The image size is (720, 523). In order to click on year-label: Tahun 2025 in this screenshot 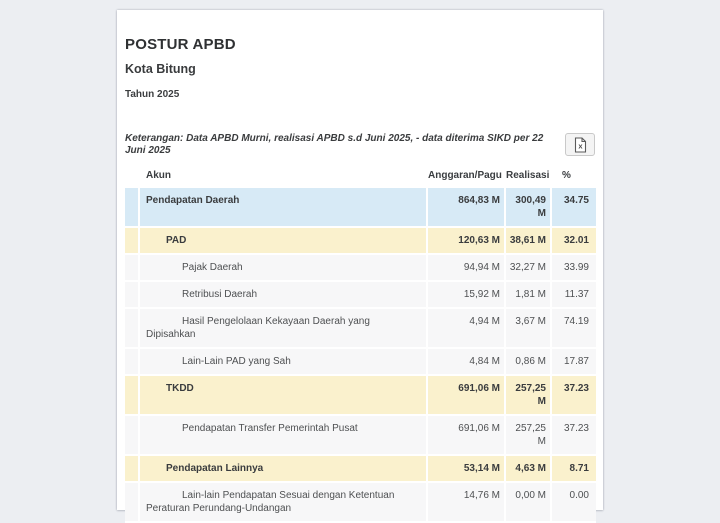, I will do `click(152, 94)`.